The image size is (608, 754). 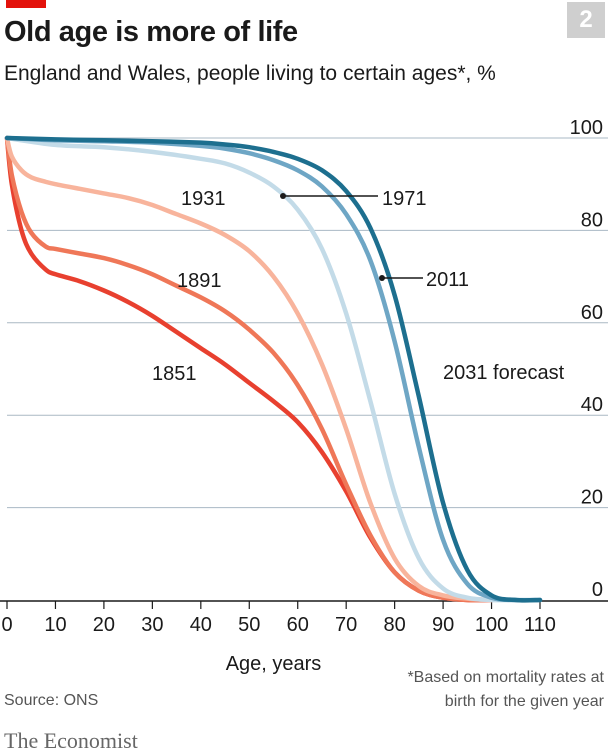 I want to click on x-tick-label-60: 60, so click(x=298, y=625).